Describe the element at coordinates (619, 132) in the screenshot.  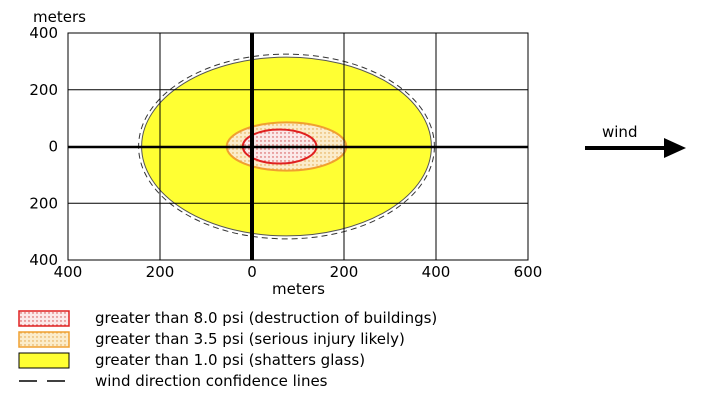
I see `wind-label: wind` at that location.